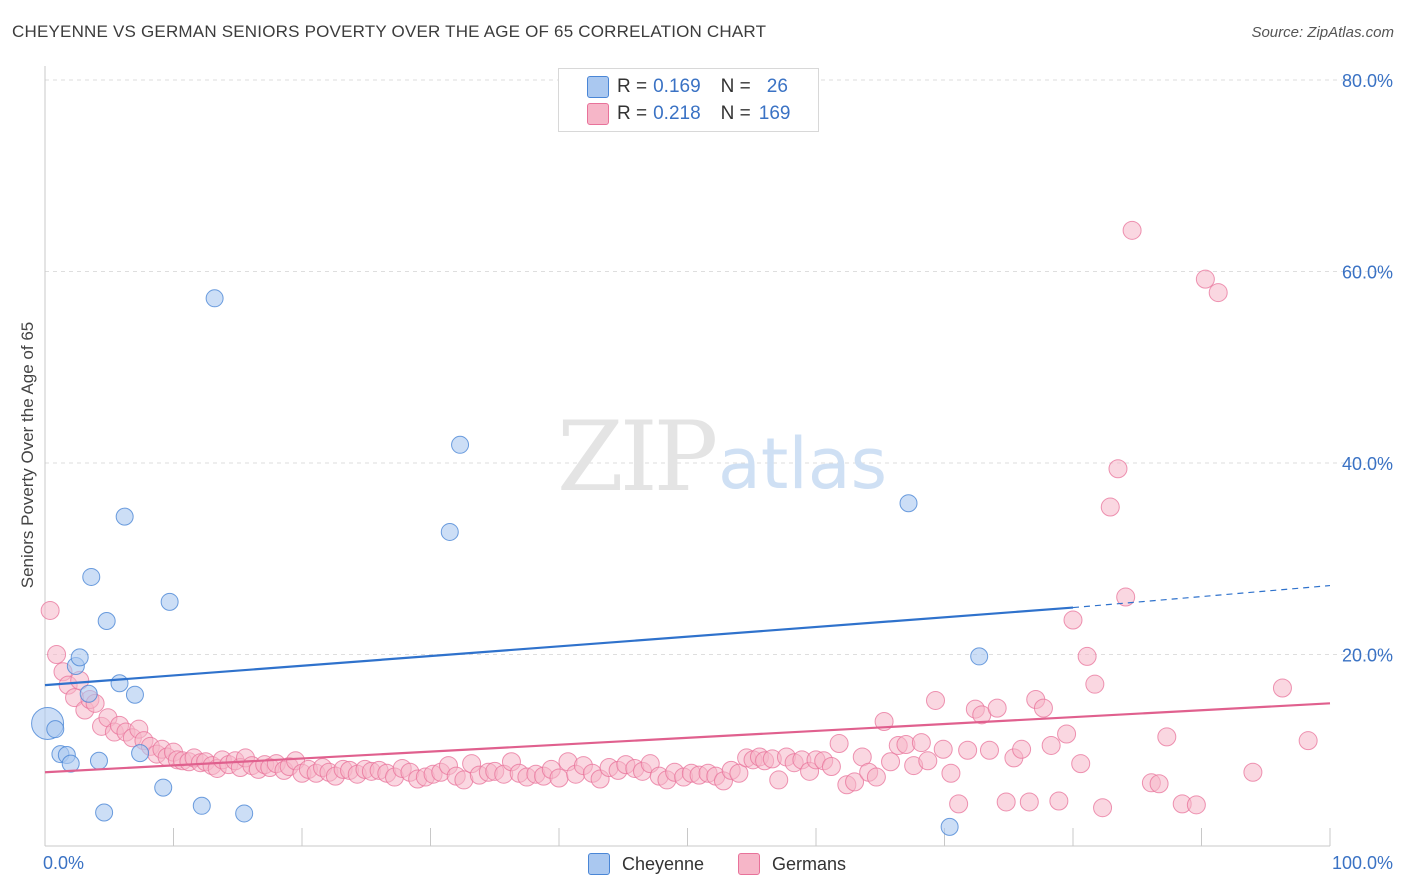 This screenshot has height=892, width=1406. What do you see at coordinates (1367, 656) in the screenshot?
I see `y-tick-label: 20.0%` at bounding box center [1367, 656].